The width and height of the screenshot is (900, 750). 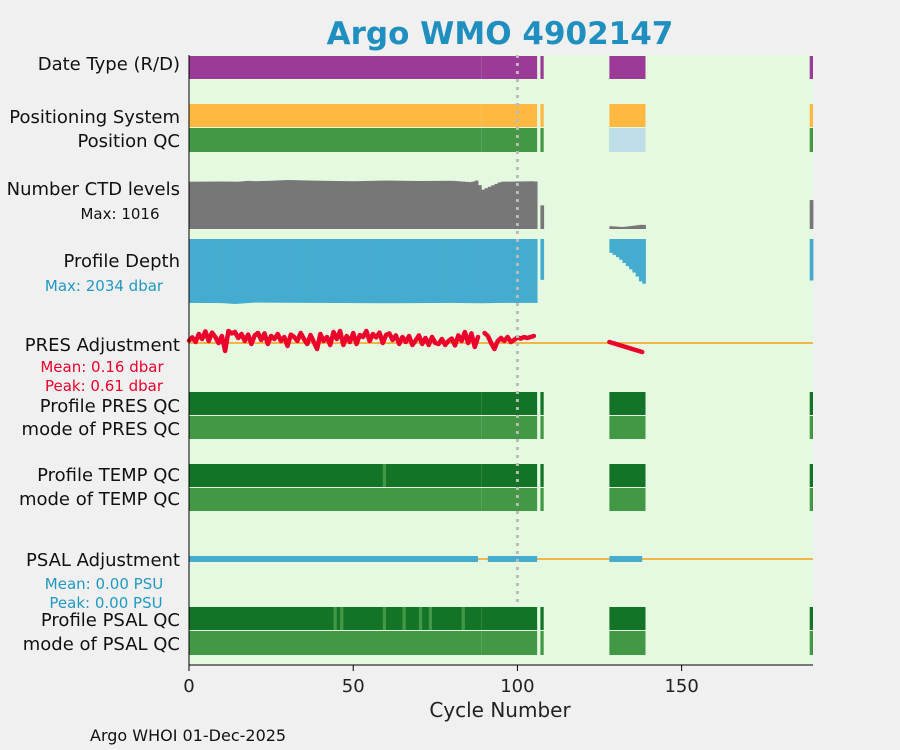 What do you see at coordinates (811, 67) in the screenshot?
I see `date-type-bar` at bounding box center [811, 67].